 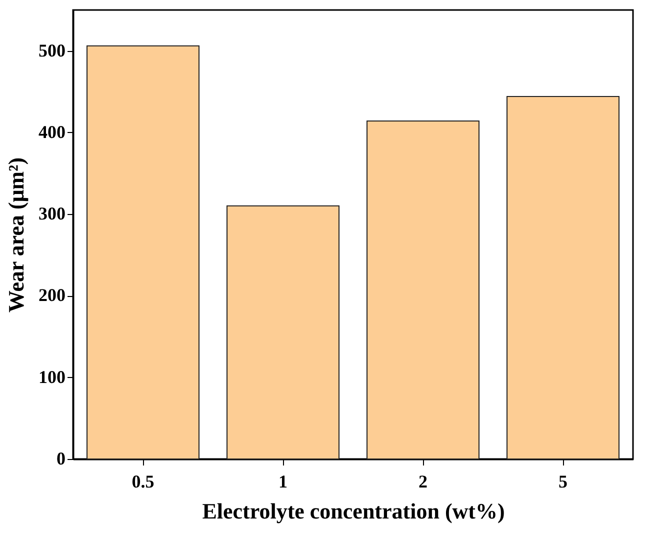 What do you see at coordinates (52, 132) in the screenshot?
I see `y-tick-label: 400` at bounding box center [52, 132].